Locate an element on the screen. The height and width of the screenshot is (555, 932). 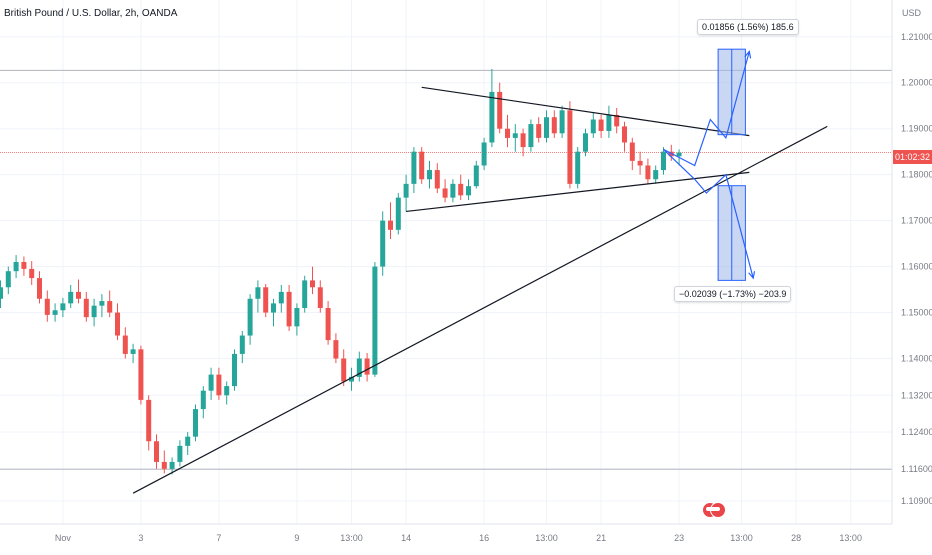
projections is located at coordinates (709, 164).